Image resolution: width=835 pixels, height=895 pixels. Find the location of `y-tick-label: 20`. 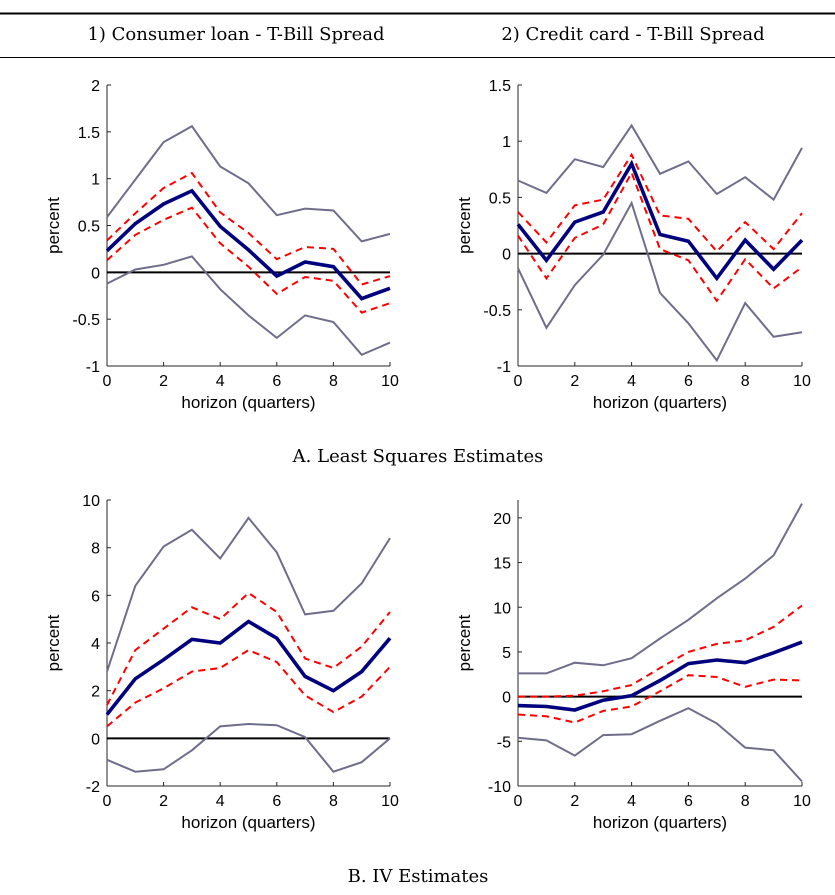

y-tick-label: 20 is located at coordinates (502, 519).